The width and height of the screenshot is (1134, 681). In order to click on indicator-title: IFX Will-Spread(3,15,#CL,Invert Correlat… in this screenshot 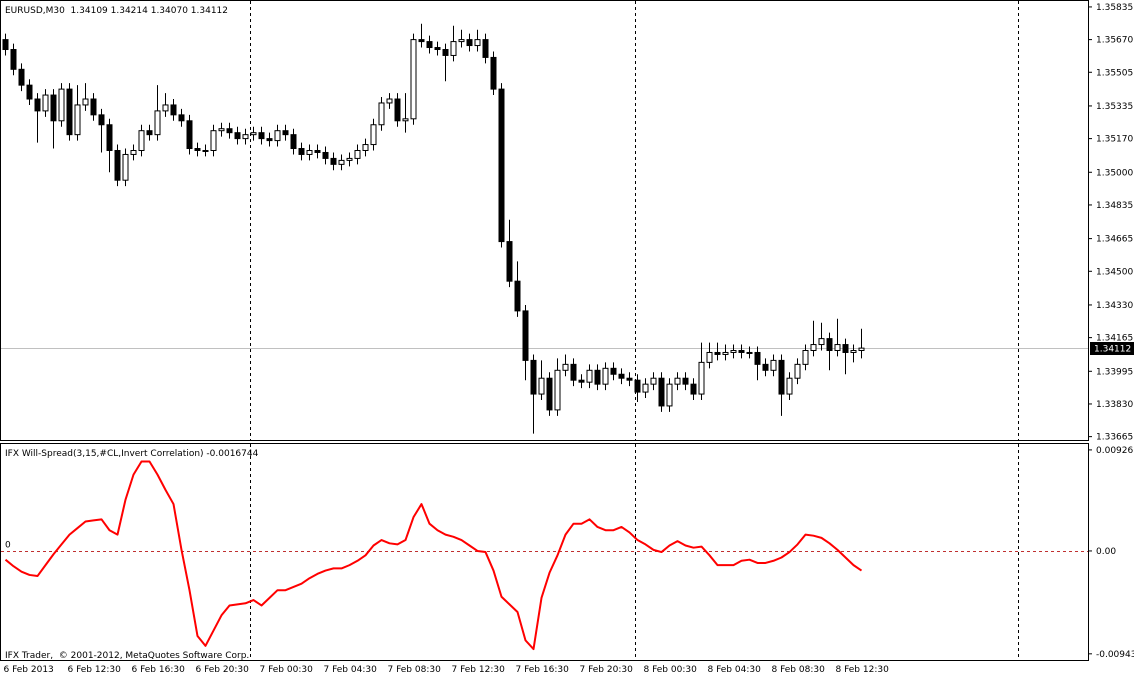, I will do `click(132, 454)`.